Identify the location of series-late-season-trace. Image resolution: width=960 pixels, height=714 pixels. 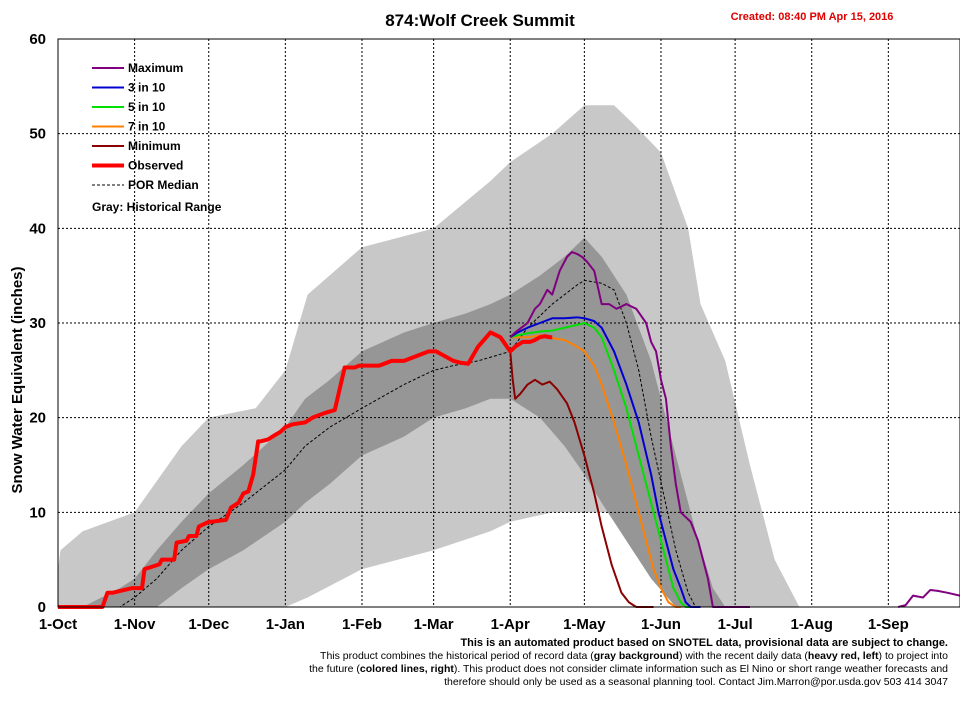
(928, 598).